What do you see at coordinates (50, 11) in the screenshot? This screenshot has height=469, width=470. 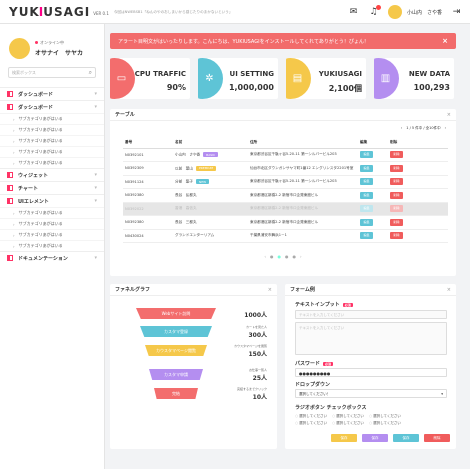 I see `app-logo: YUK I USAGI` at bounding box center [50, 11].